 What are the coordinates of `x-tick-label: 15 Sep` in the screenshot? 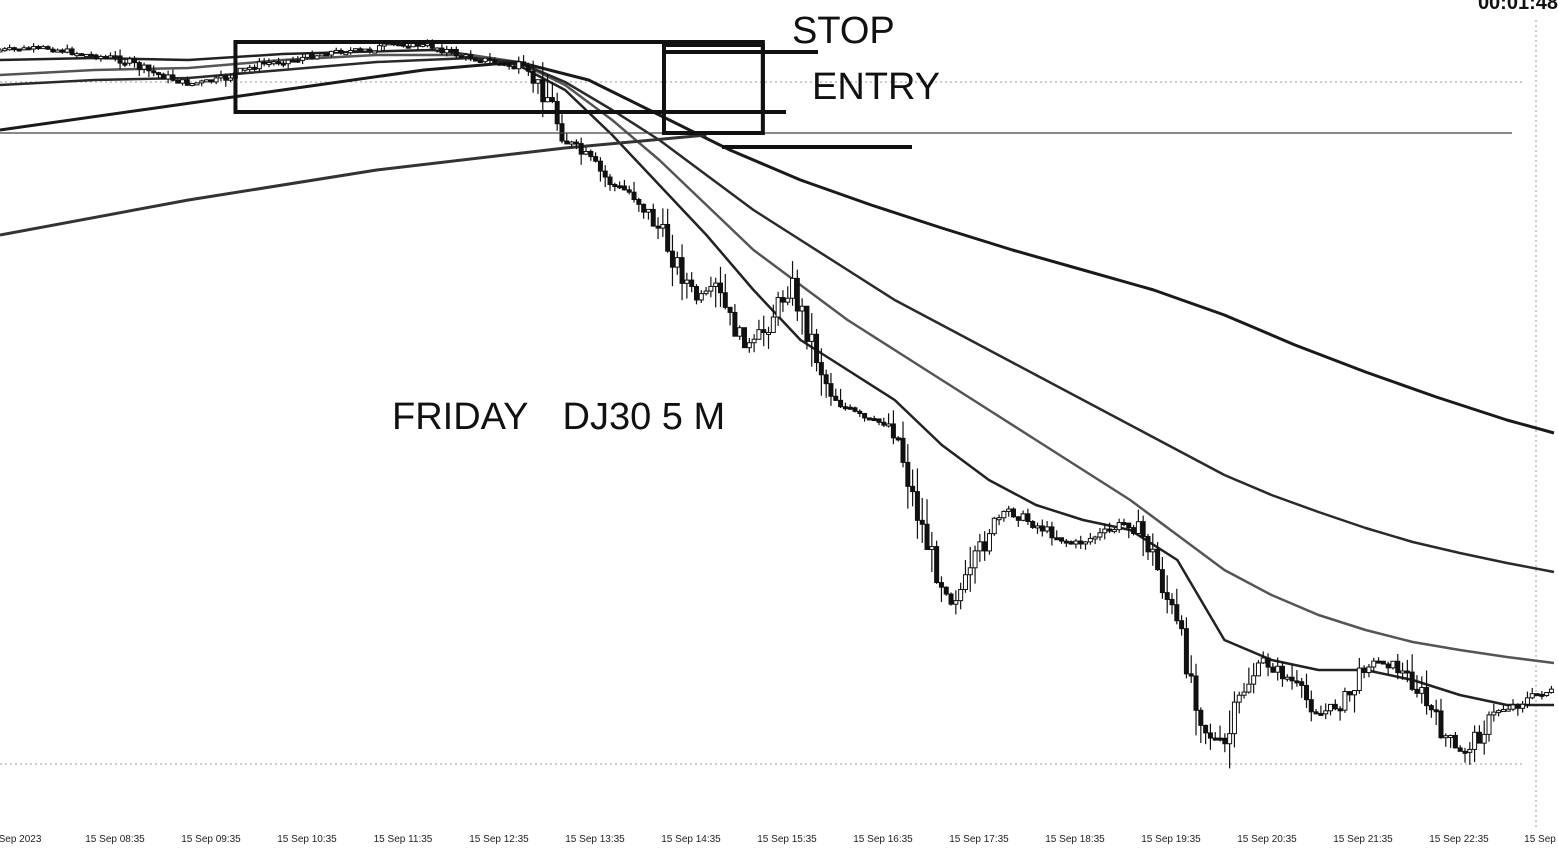 It's located at (1540, 839).